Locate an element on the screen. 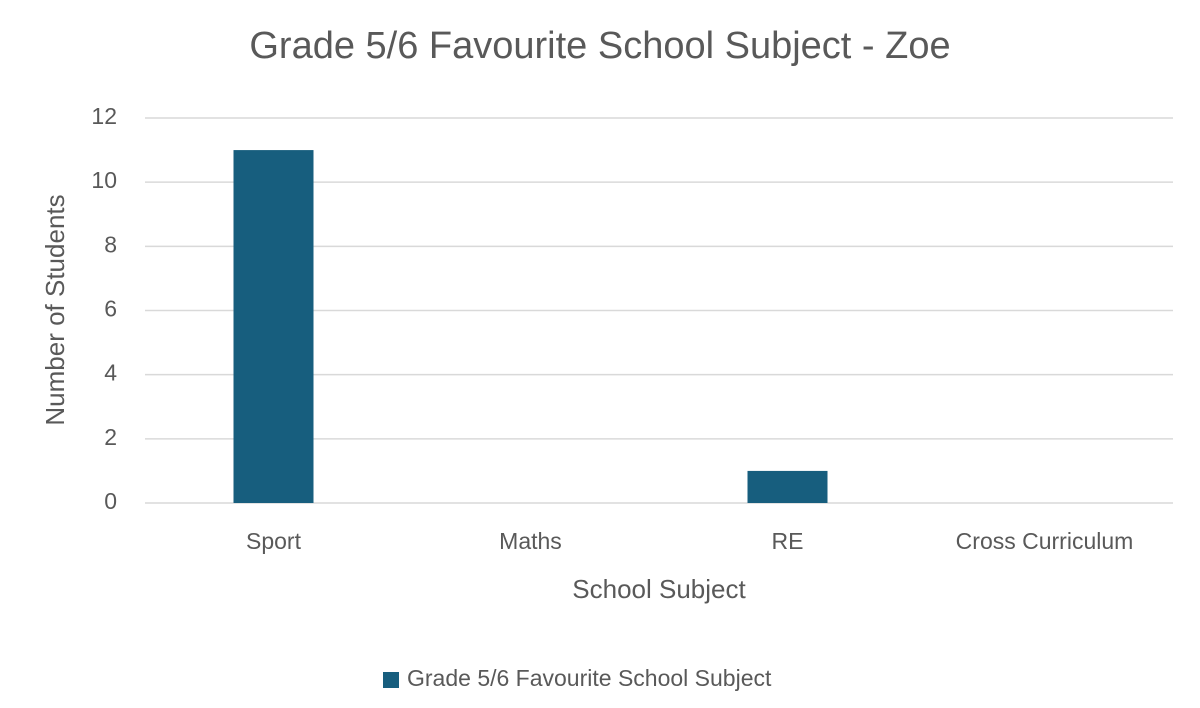  x-tick-label: Cross Curriculum is located at coordinates (1045, 541).